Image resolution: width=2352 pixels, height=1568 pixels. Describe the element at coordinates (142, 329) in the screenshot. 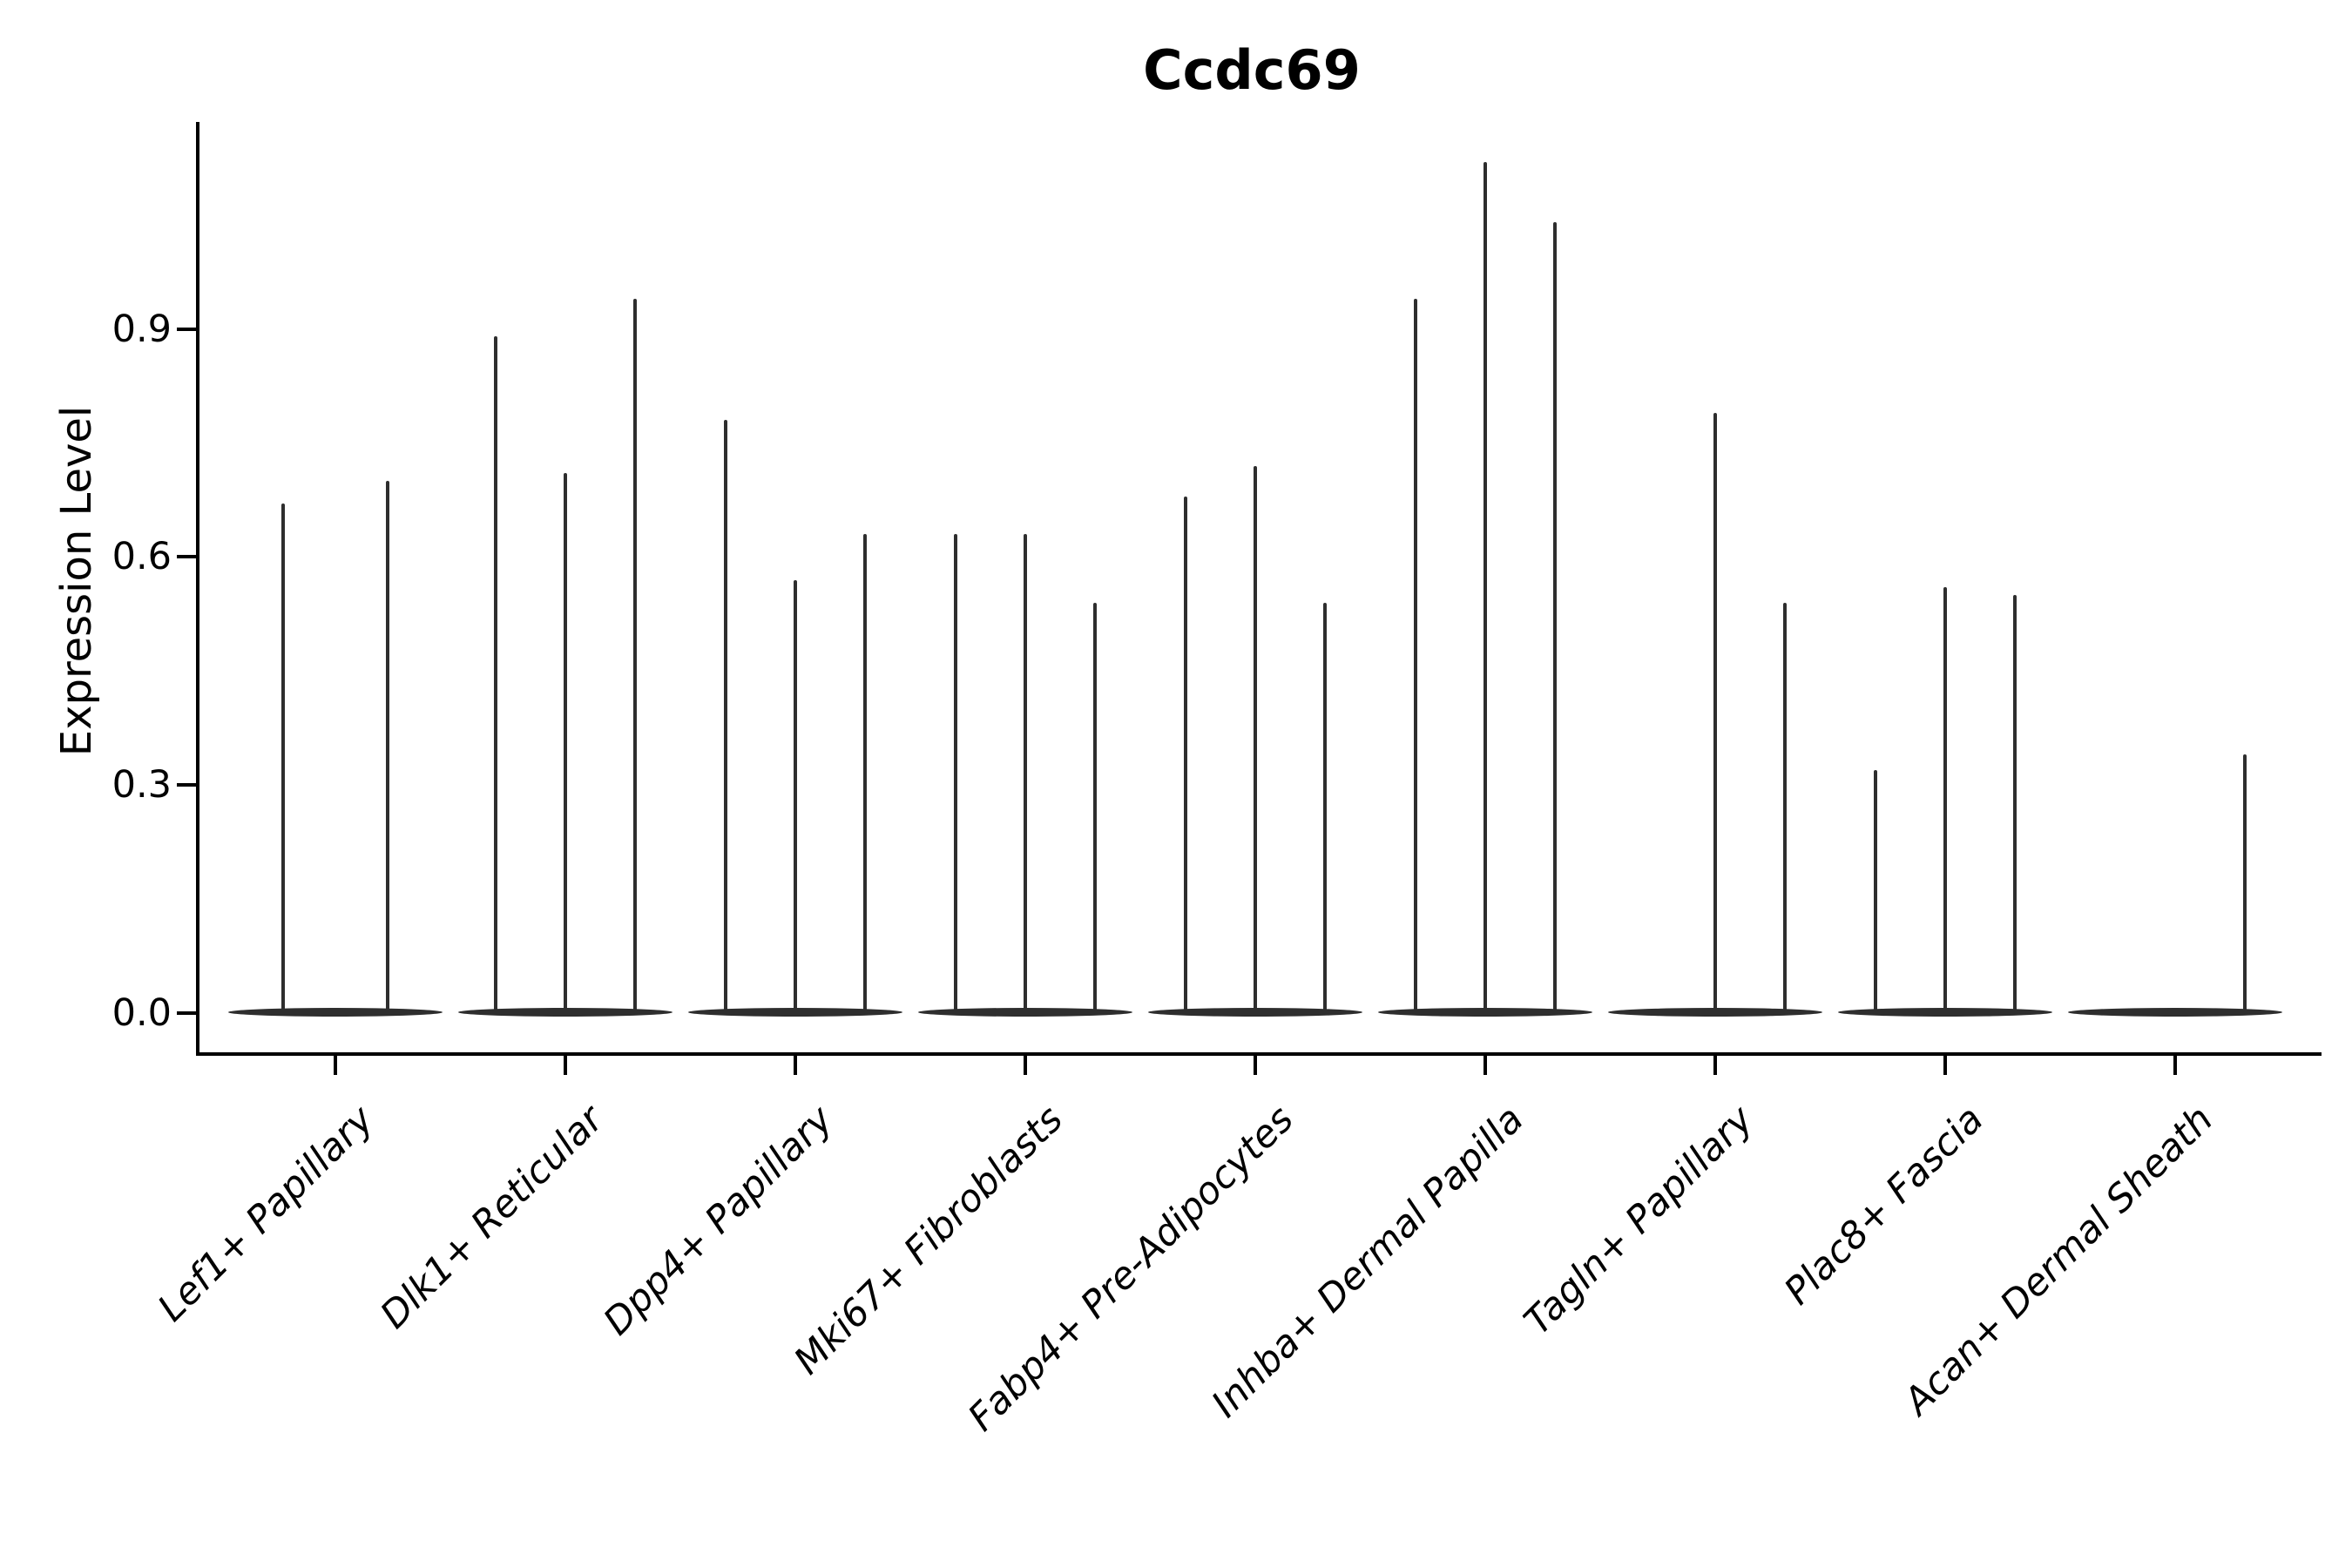

I see `y-tick-label: 0.9` at that location.